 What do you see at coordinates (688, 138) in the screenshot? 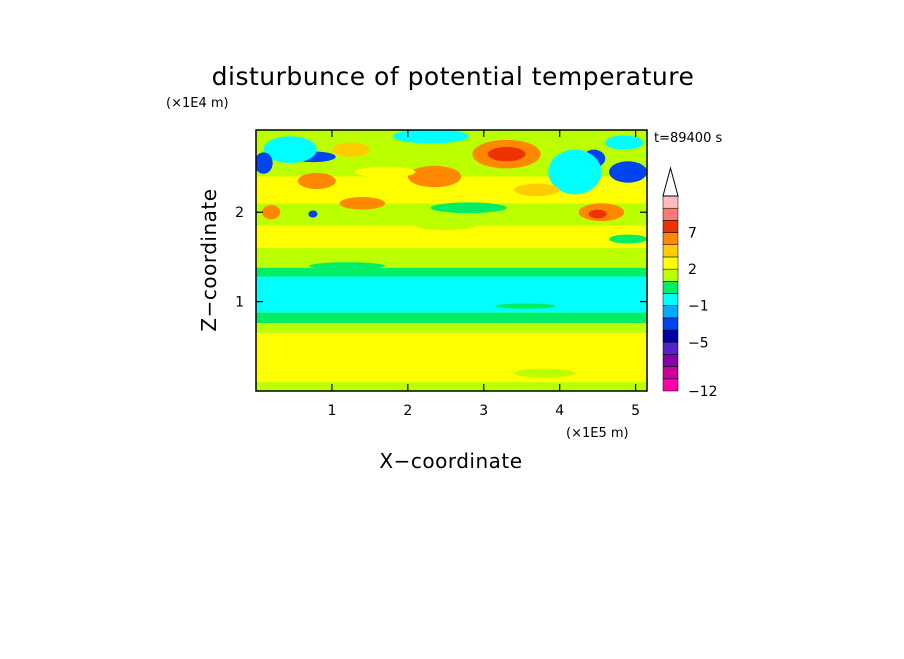
I see `time-label: t=89400 s` at bounding box center [688, 138].